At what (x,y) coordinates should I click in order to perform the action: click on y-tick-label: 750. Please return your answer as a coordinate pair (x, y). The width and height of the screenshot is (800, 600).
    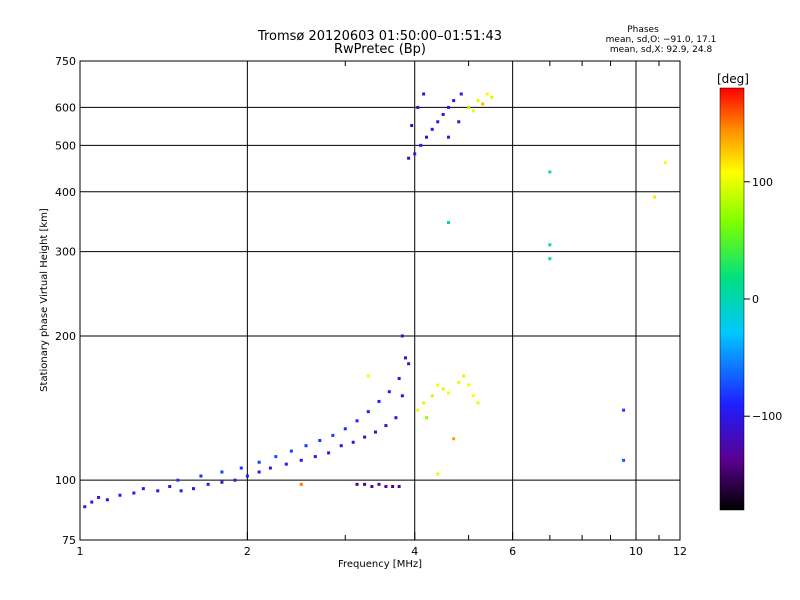
    Looking at the image, I should click on (65, 61).